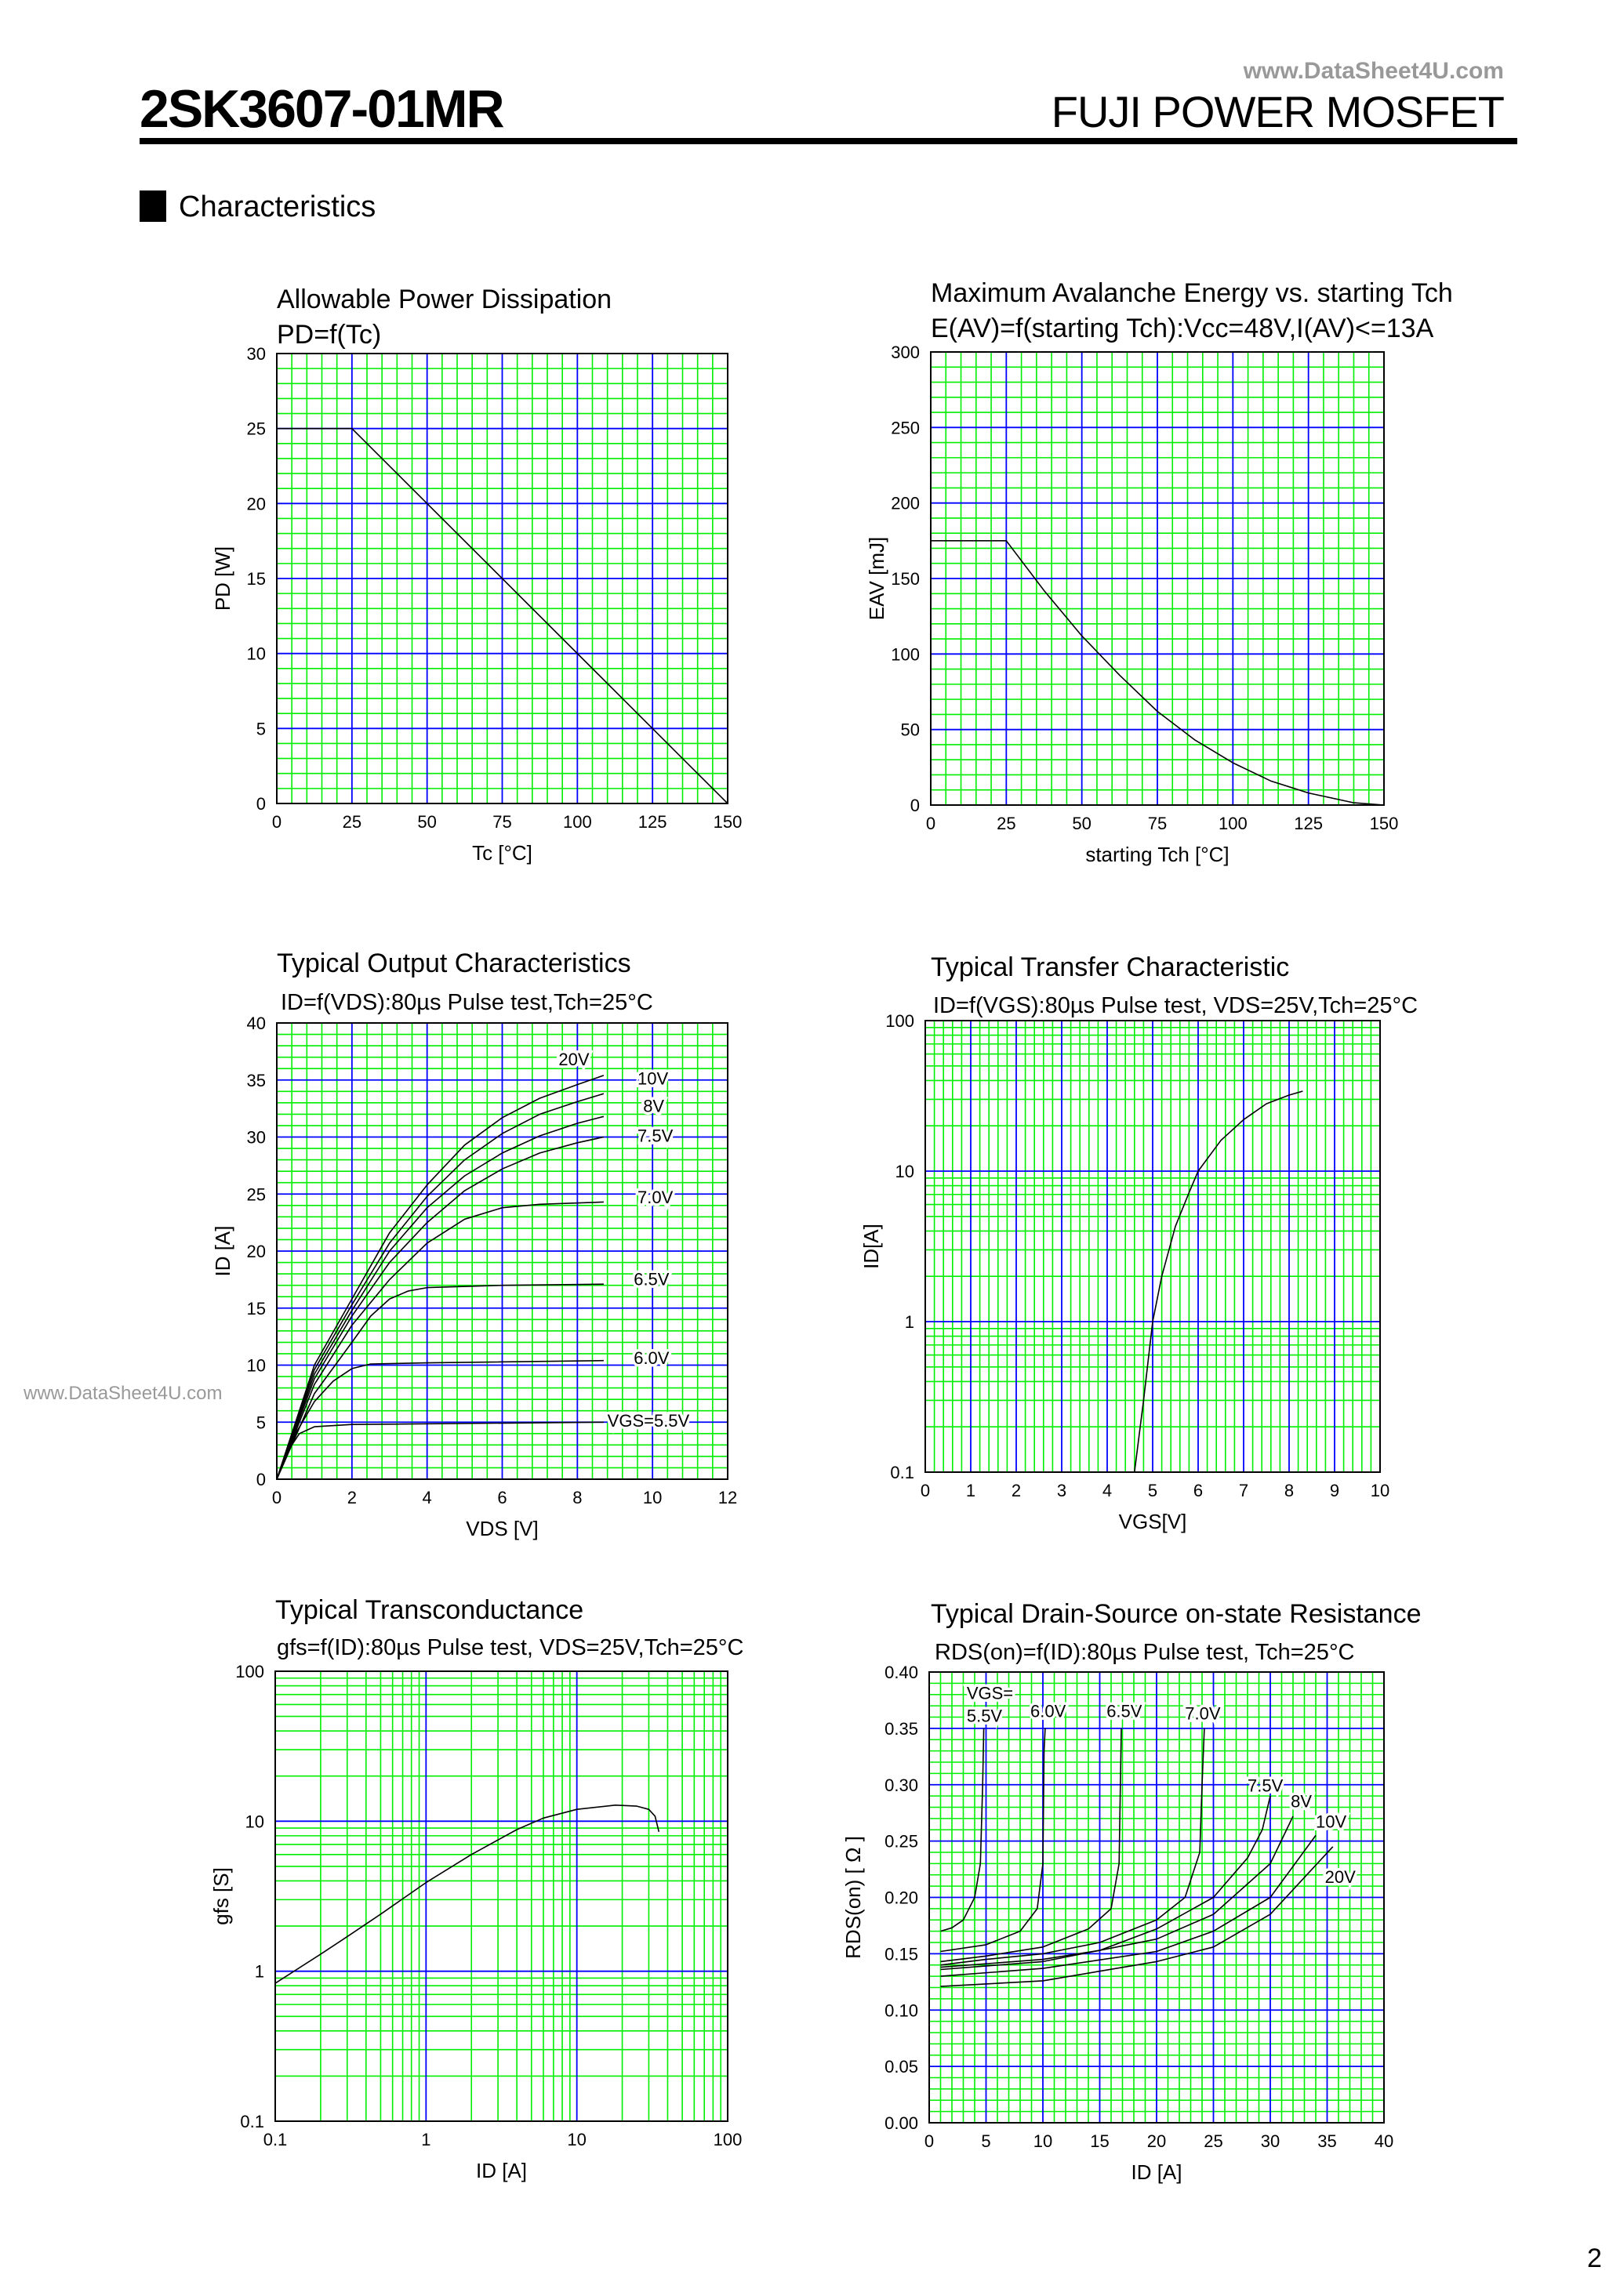 The width and height of the screenshot is (1620, 2296). Describe the element at coordinates (1243, 1490) in the screenshot. I see `x-tick-label: 7` at that location.